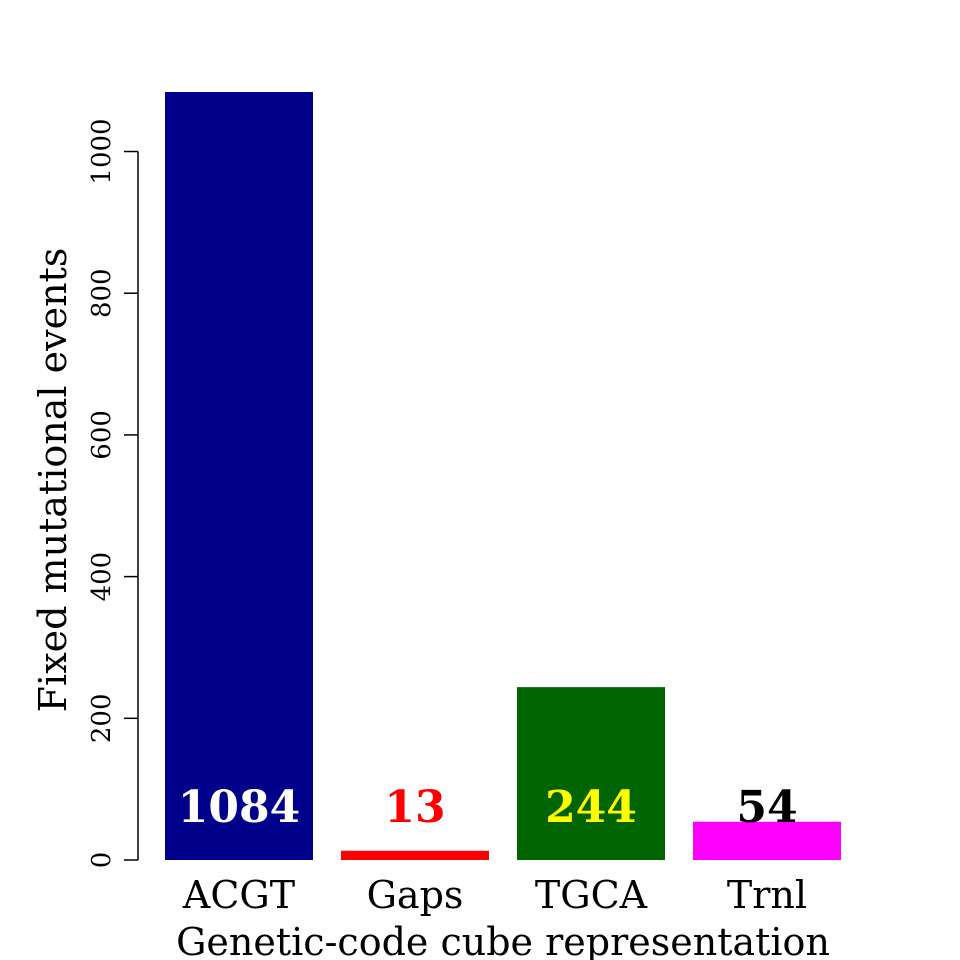  I want to click on y-axis: 0 200 400 600 800 1000, so click(113, 493).